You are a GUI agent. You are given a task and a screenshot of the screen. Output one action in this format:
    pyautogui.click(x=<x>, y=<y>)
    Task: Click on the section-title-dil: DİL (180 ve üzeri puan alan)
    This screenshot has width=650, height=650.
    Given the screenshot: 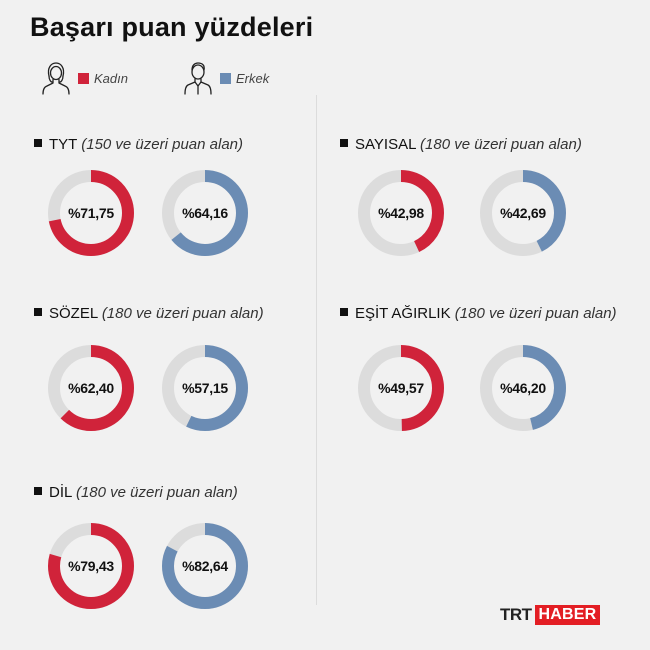 What is the action you would take?
    pyautogui.click(x=136, y=492)
    